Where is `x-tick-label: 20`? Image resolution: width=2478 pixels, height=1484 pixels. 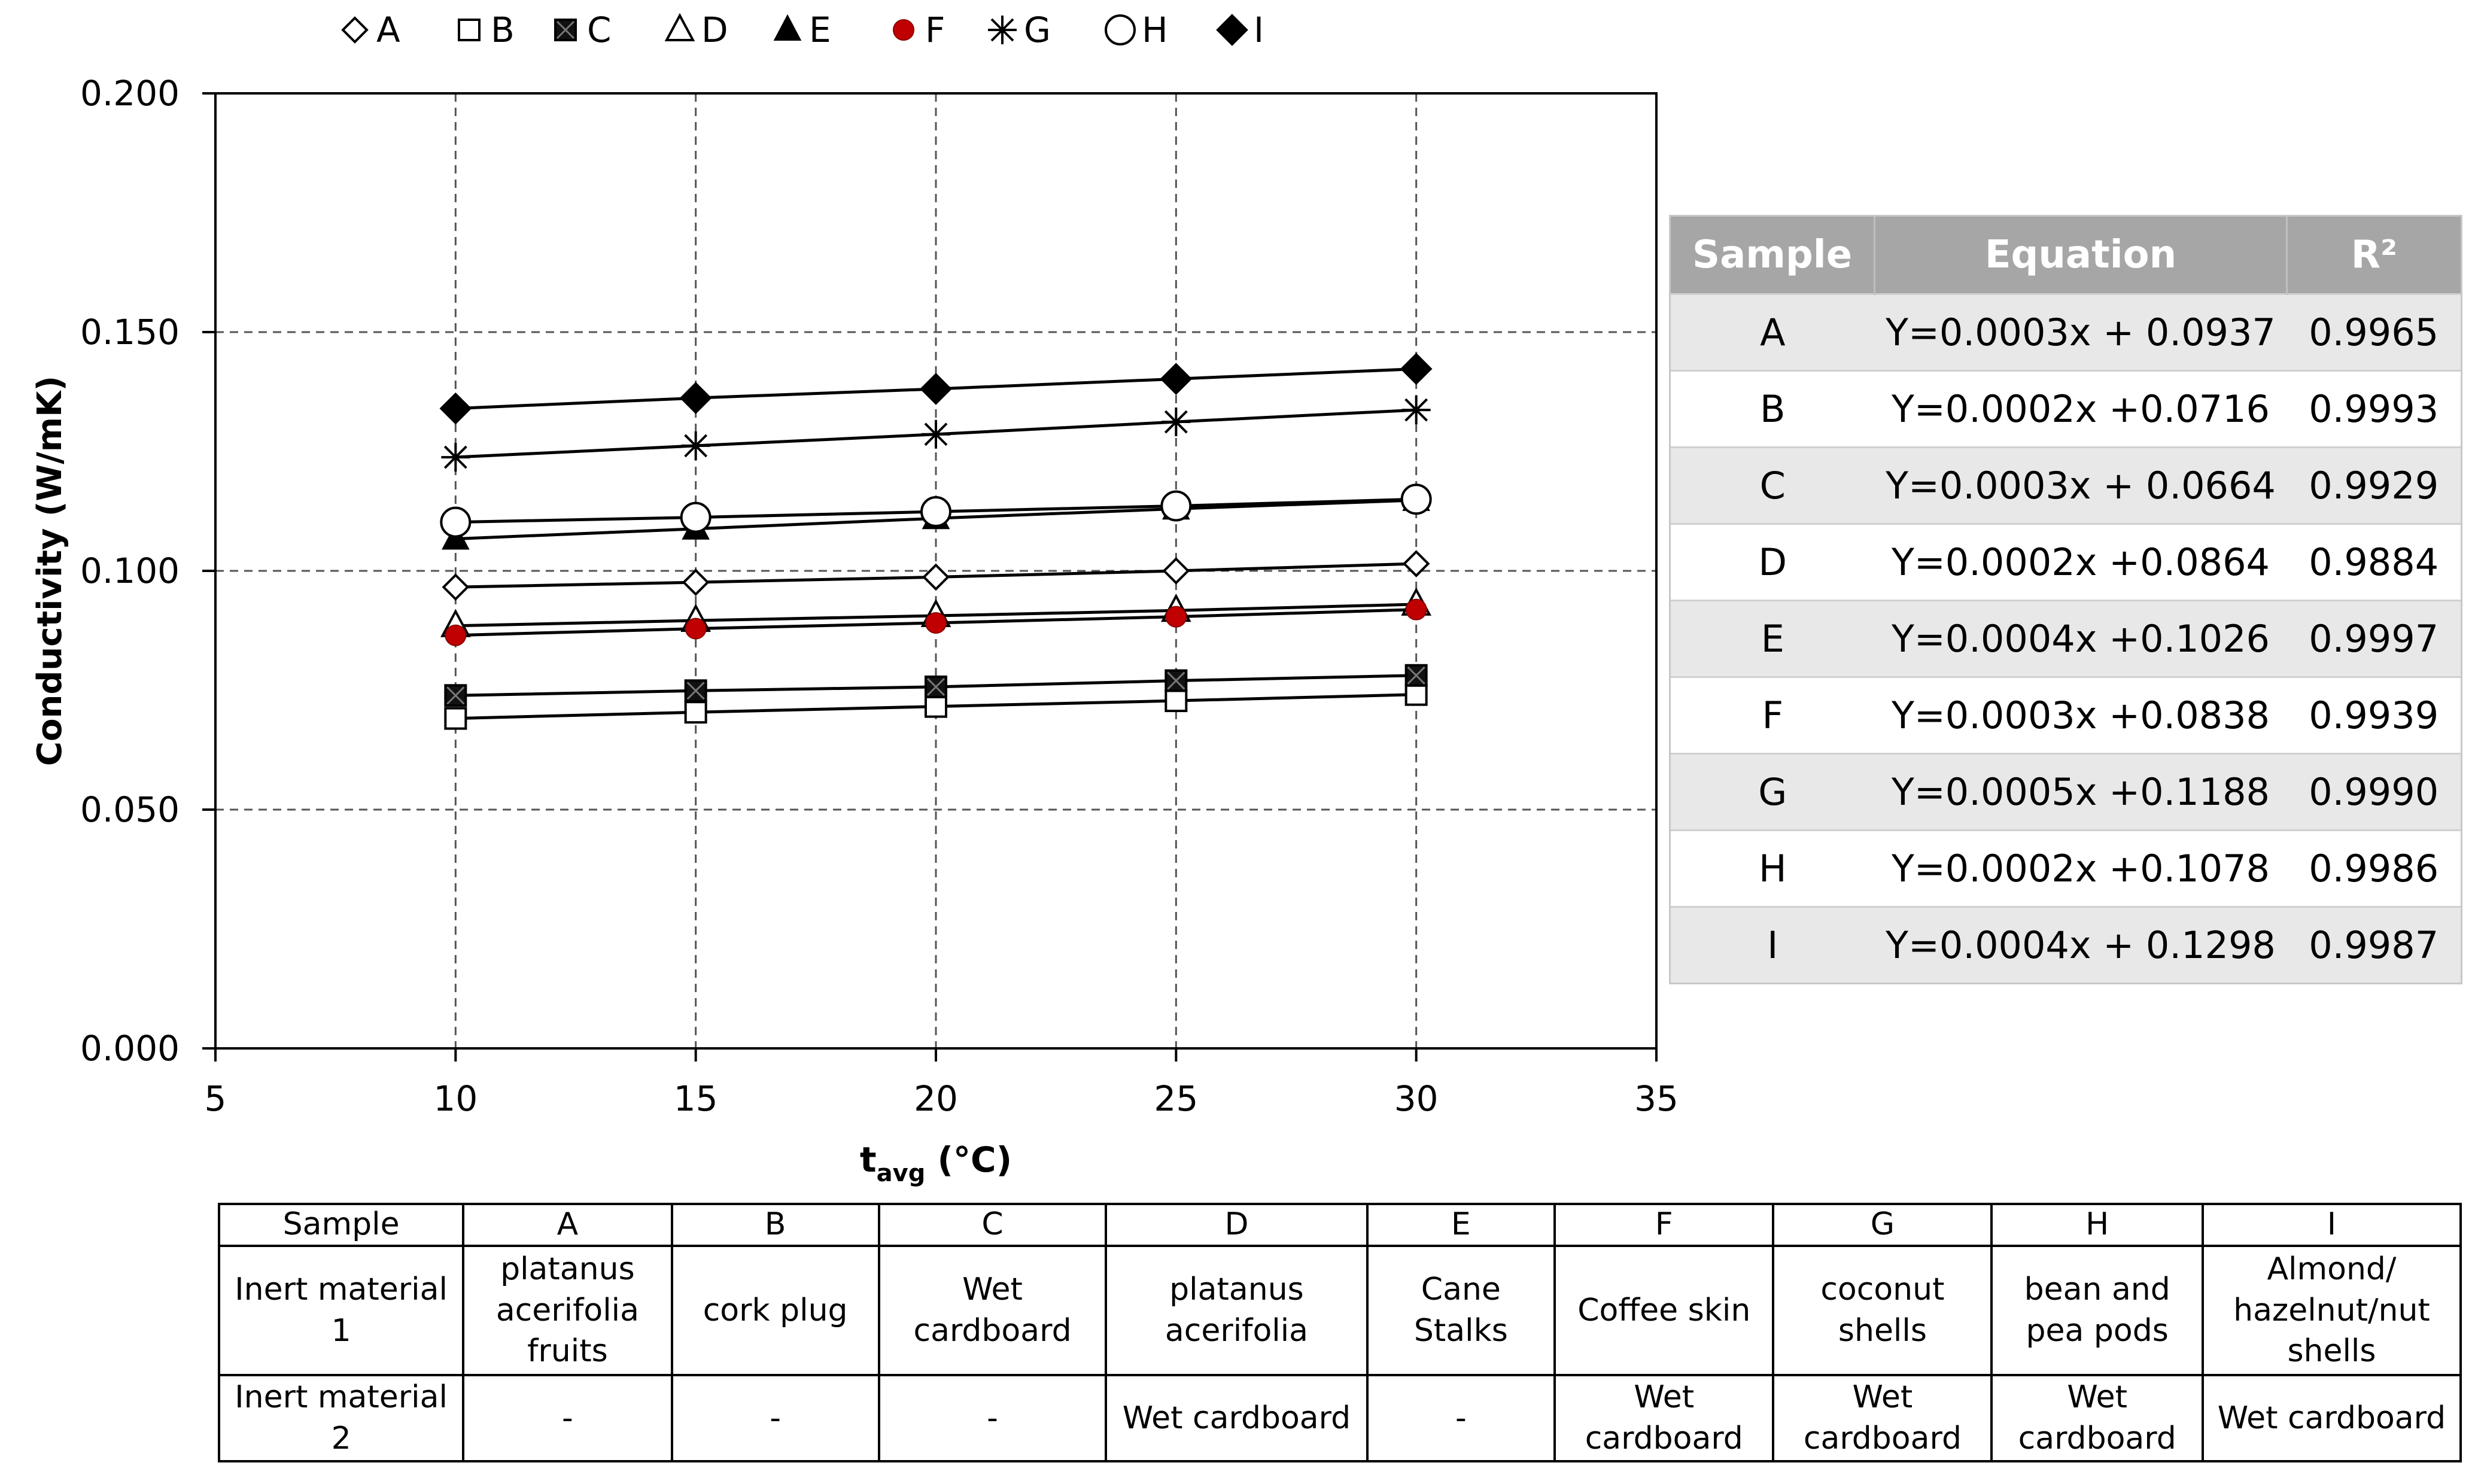
x-tick-label: 20 is located at coordinates (936, 1098).